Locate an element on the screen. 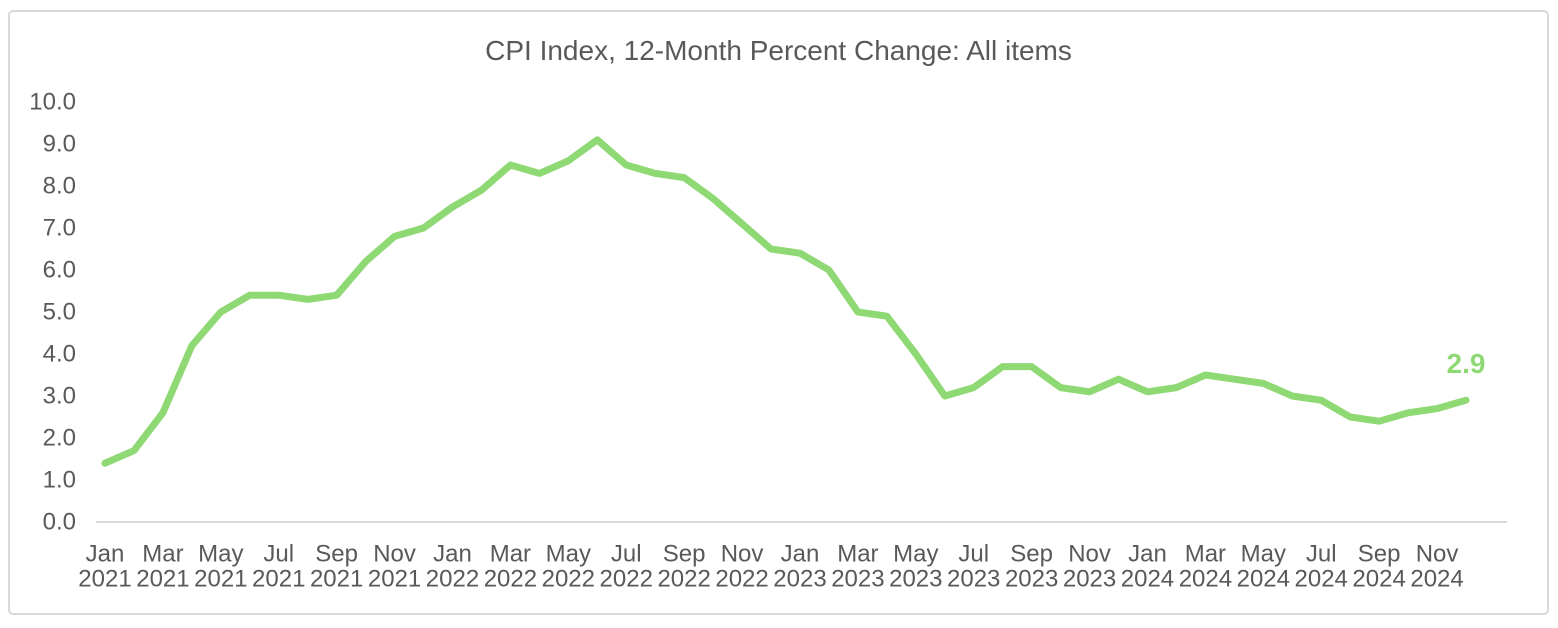  y-axis-tick-label: 7.0 is located at coordinates (59, 228).